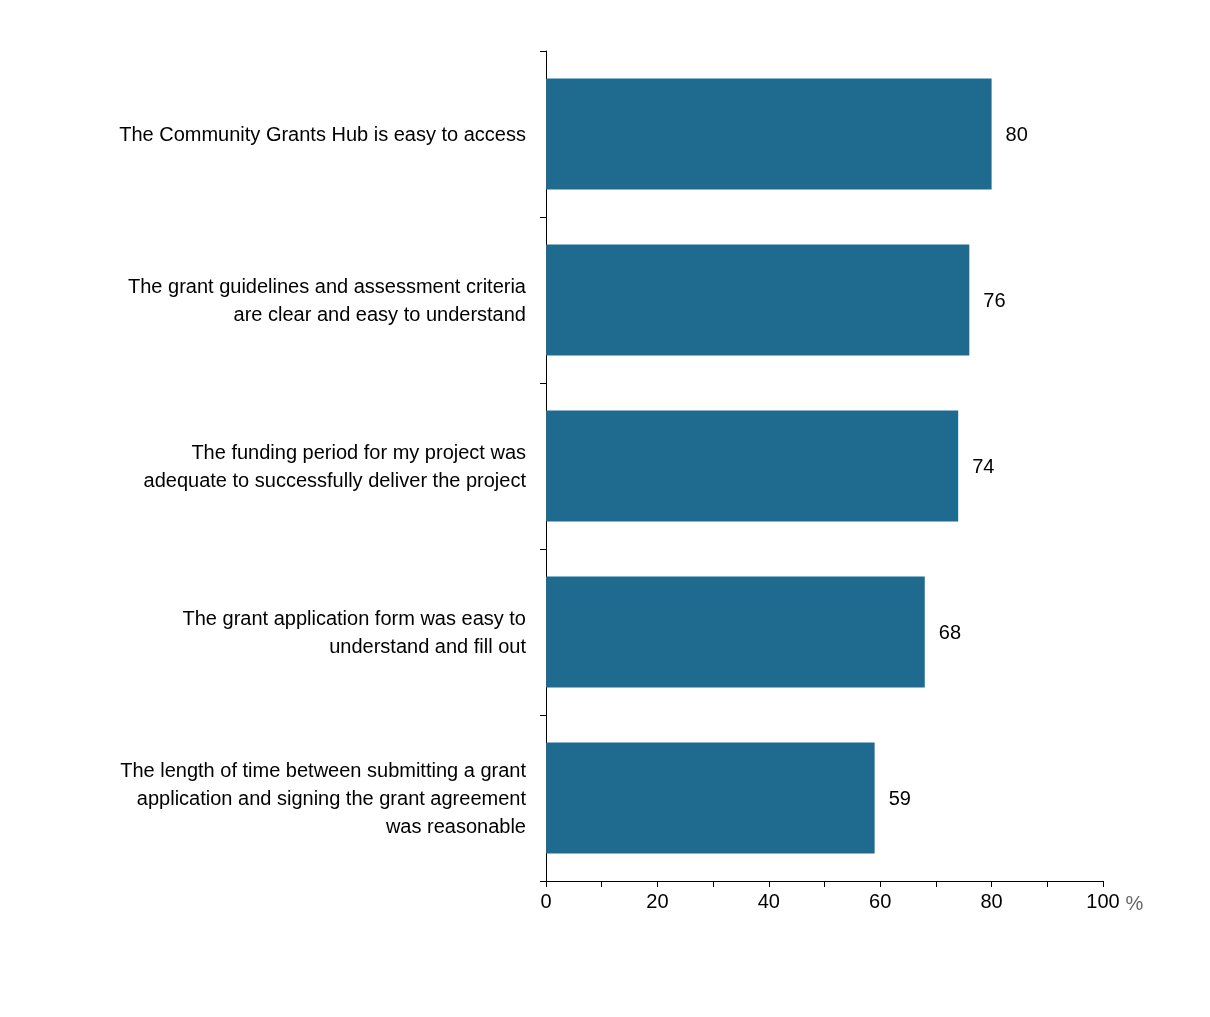  What do you see at coordinates (1016, 134) in the screenshot?
I see `data-label: 80` at bounding box center [1016, 134].